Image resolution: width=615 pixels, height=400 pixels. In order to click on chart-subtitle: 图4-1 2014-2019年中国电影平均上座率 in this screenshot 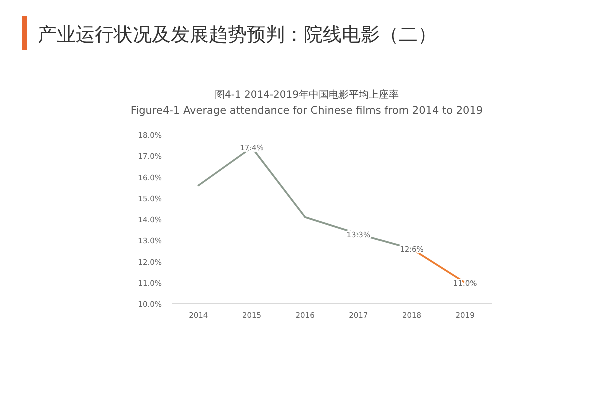, I will do `click(307, 95)`.